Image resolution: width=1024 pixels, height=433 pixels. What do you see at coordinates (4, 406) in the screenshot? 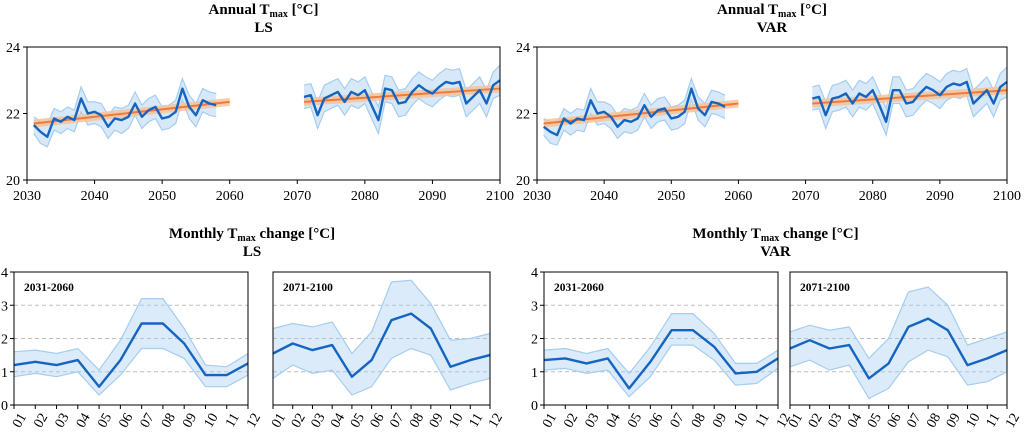
I see `y-tick-label: 0` at bounding box center [4, 406].